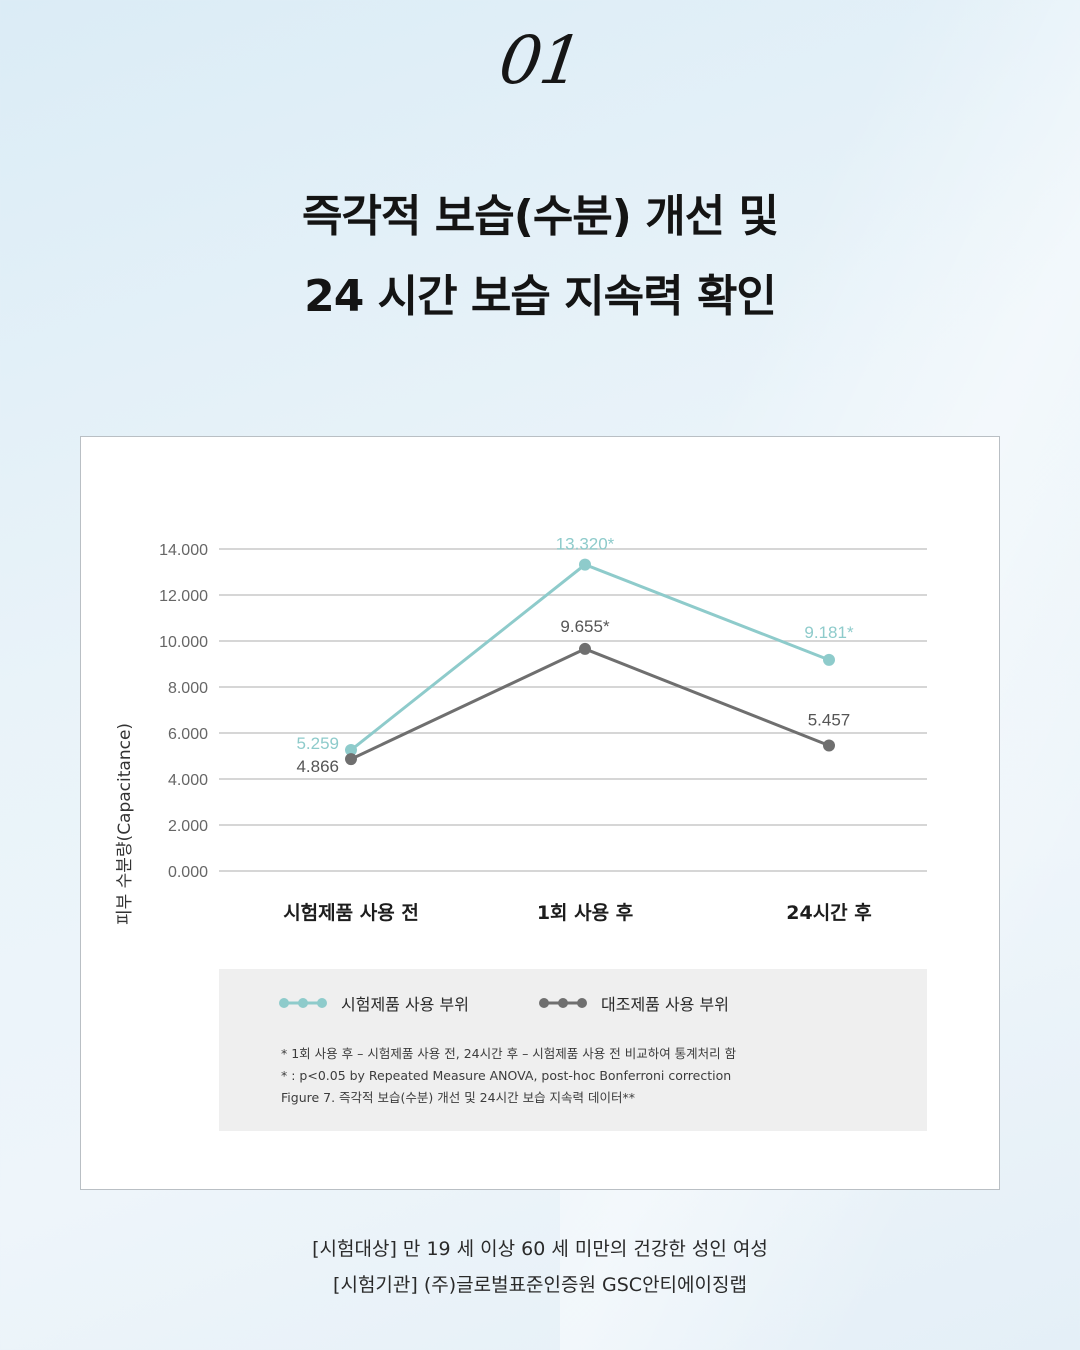 This screenshot has width=1080, height=1350. Describe the element at coordinates (585, 626) in the screenshot. I see `data-label: 9.655*` at that location.